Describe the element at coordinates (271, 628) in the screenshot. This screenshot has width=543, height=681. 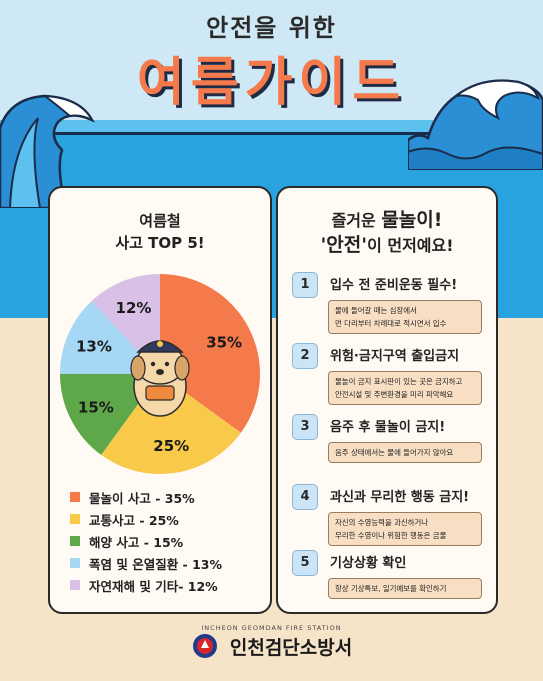
I see `org-english-name: INCHEON GEOMDAN FIRE STATION` at that location.